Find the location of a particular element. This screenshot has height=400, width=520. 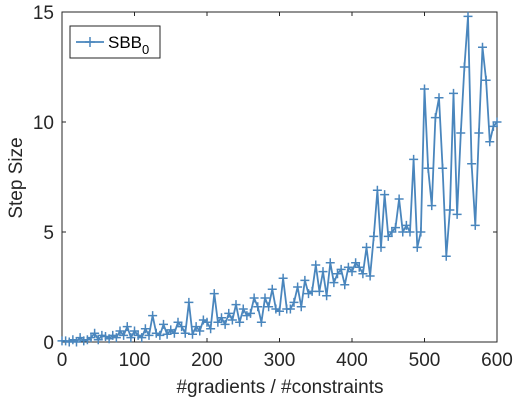

x-tick-label: 300 is located at coordinates (280, 360).